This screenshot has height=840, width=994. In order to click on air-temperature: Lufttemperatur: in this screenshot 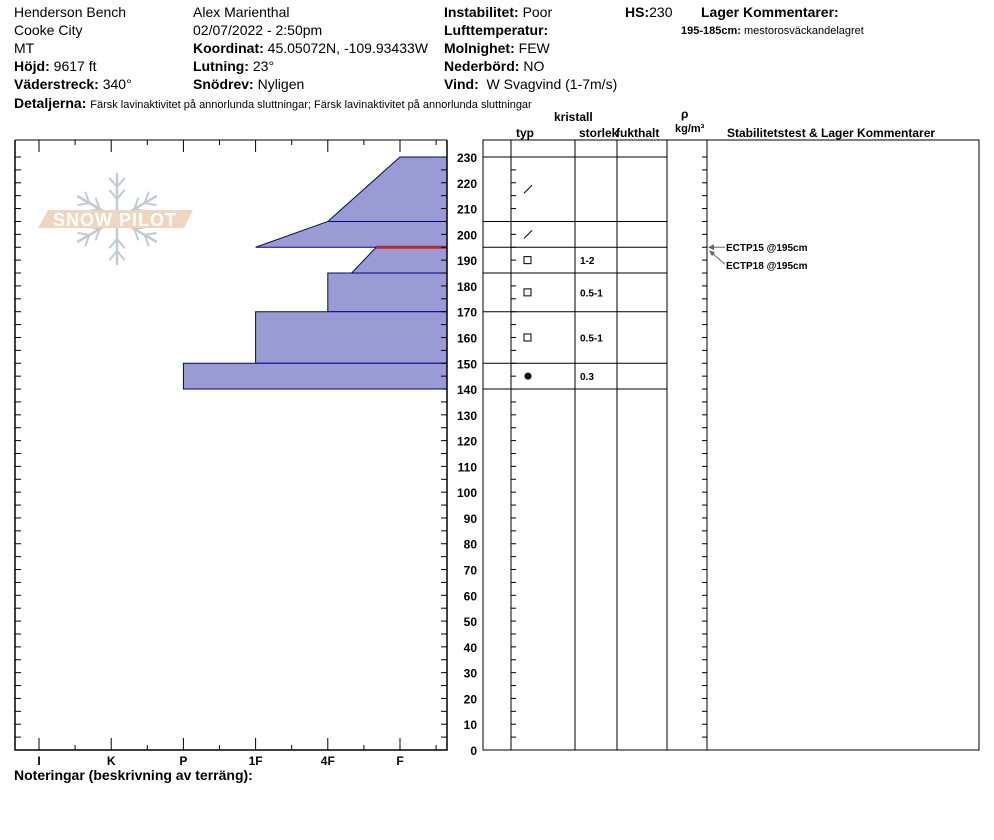, I will do `click(496, 30)`.